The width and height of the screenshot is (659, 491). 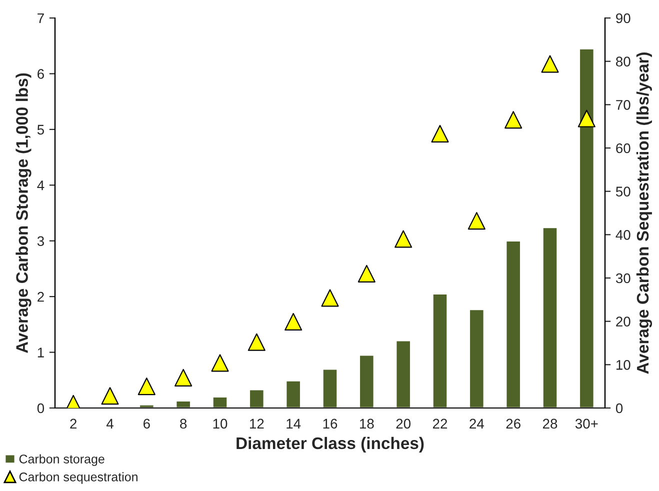 I want to click on x-tick-label: 2, so click(x=73, y=423).